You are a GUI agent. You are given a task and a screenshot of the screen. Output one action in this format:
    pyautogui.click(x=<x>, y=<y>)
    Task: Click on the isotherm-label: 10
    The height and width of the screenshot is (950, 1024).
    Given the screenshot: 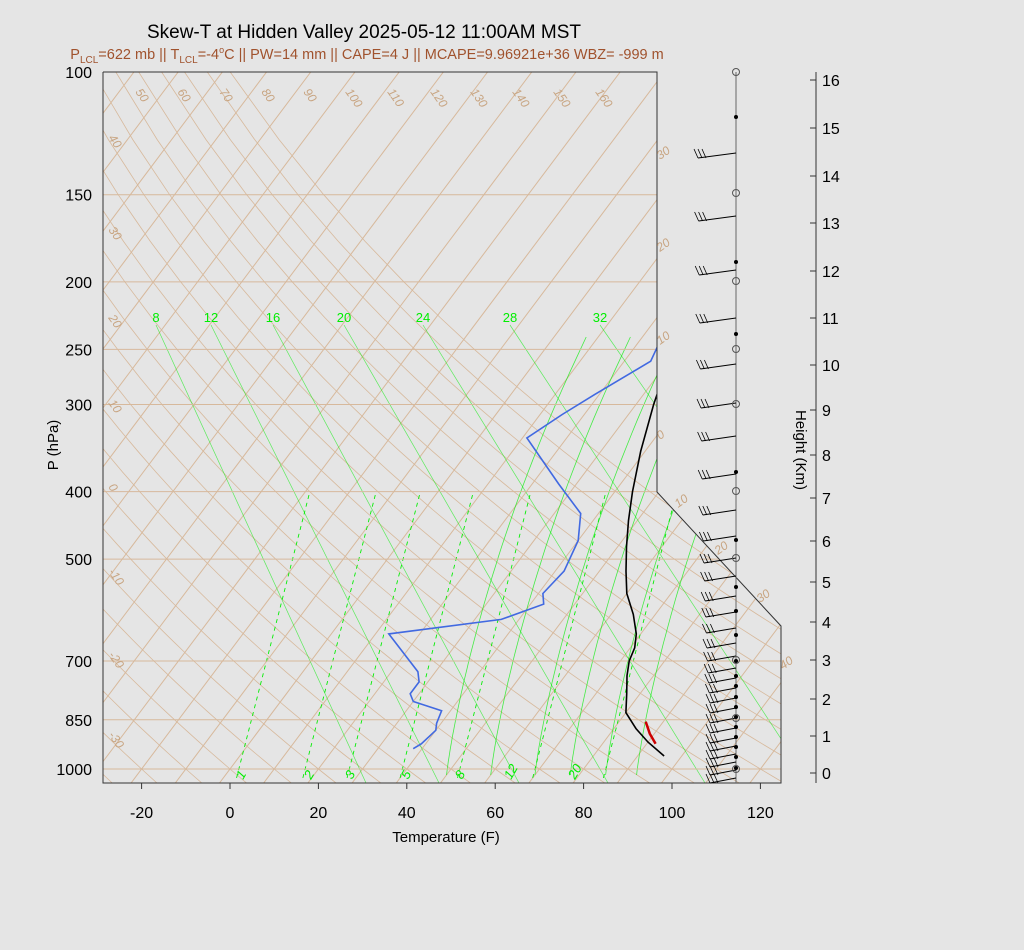 What is the action you would take?
    pyautogui.click(x=115, y=406)
    